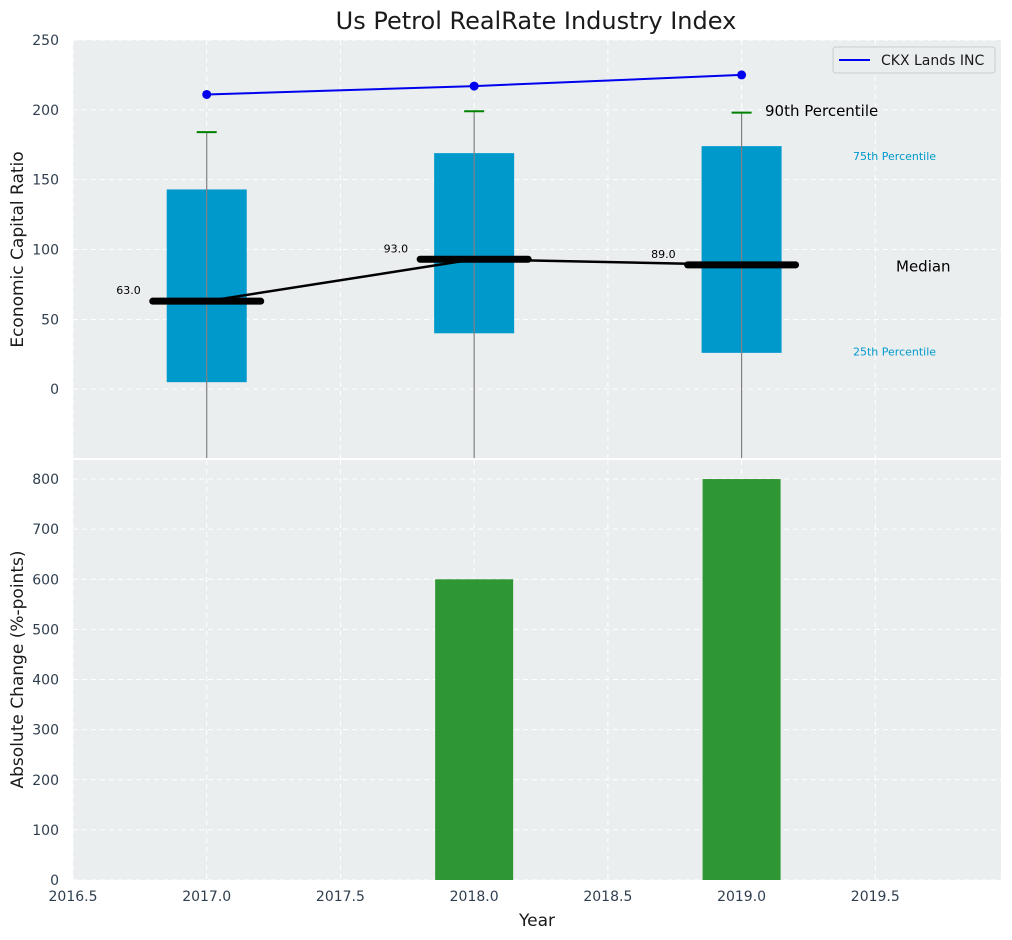 This screenshot has height=940, width=1012. What do you see at coordinates (663, 254) in the screenshot?
I see `median-value-label: 89.0` at bounding box center [663, 254].